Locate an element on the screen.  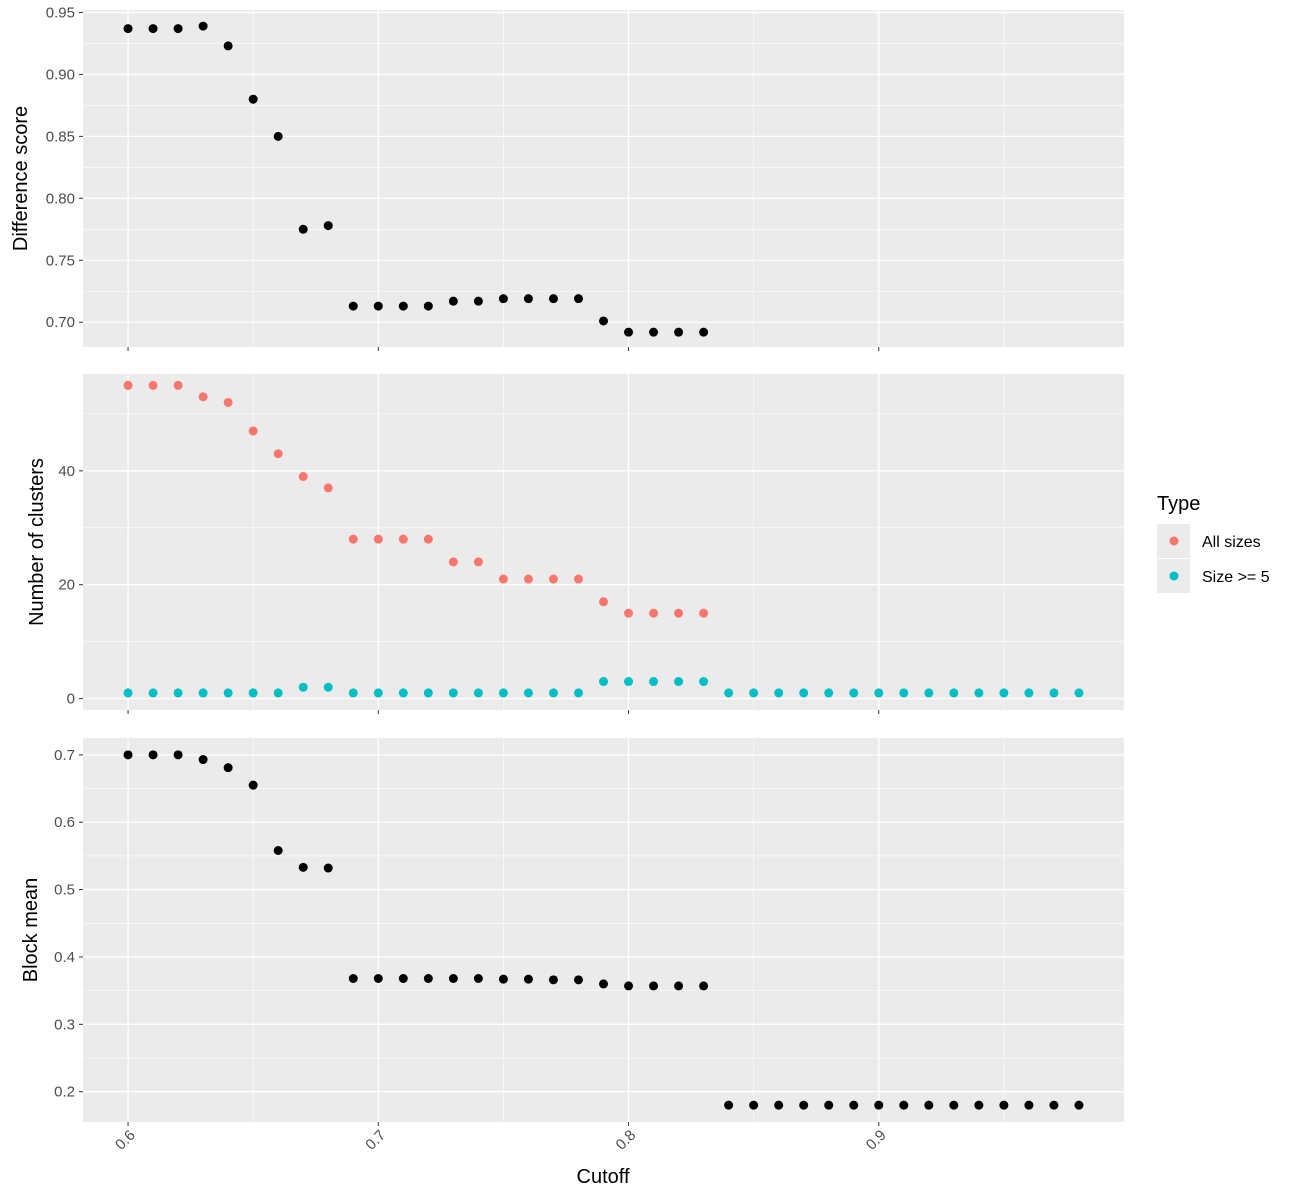
y-tick-label: 0.6 is located at coordinates (64, 822).